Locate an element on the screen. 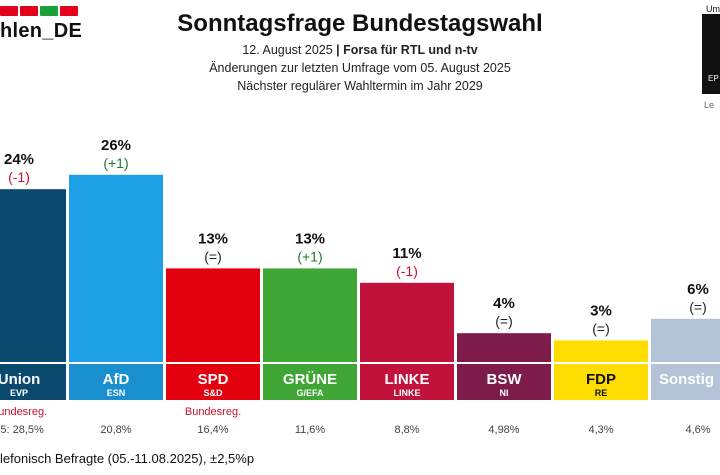 The width and height of the screenshot is (720, 475). prev-result-afd: 20,8% is located at coordinates (115, 430).